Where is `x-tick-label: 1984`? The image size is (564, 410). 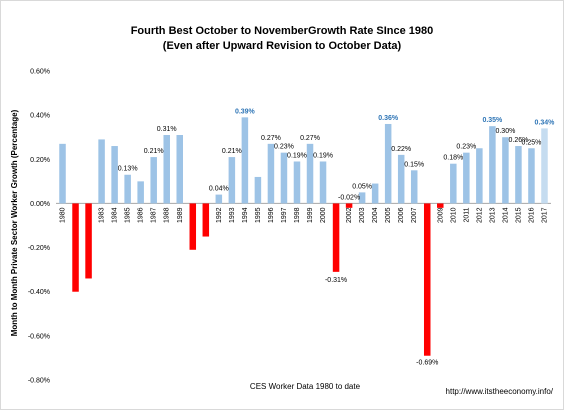 x-tick-label: 1984 is located at coordinates (115, 215).